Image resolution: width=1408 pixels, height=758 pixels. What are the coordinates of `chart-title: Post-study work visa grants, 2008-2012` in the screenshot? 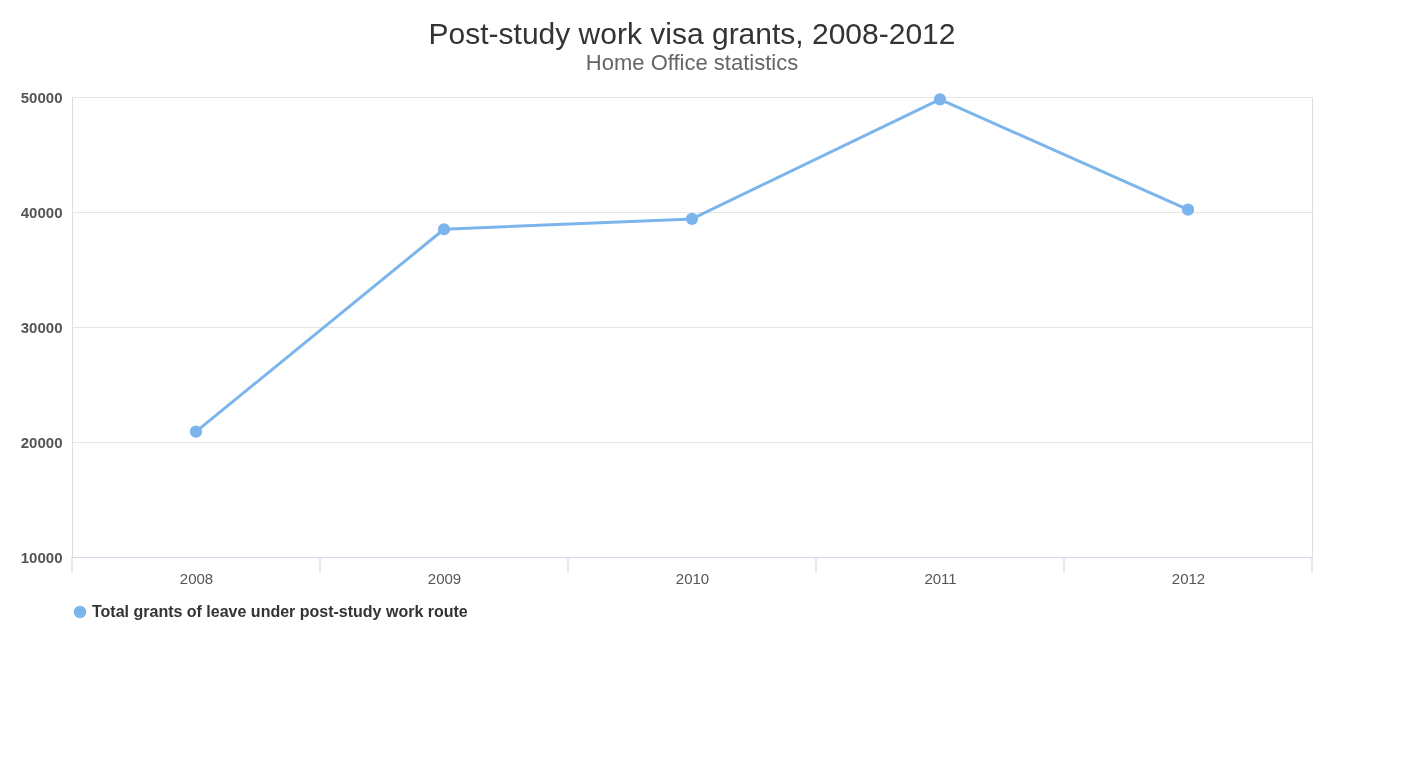 It's located at (692, 33).